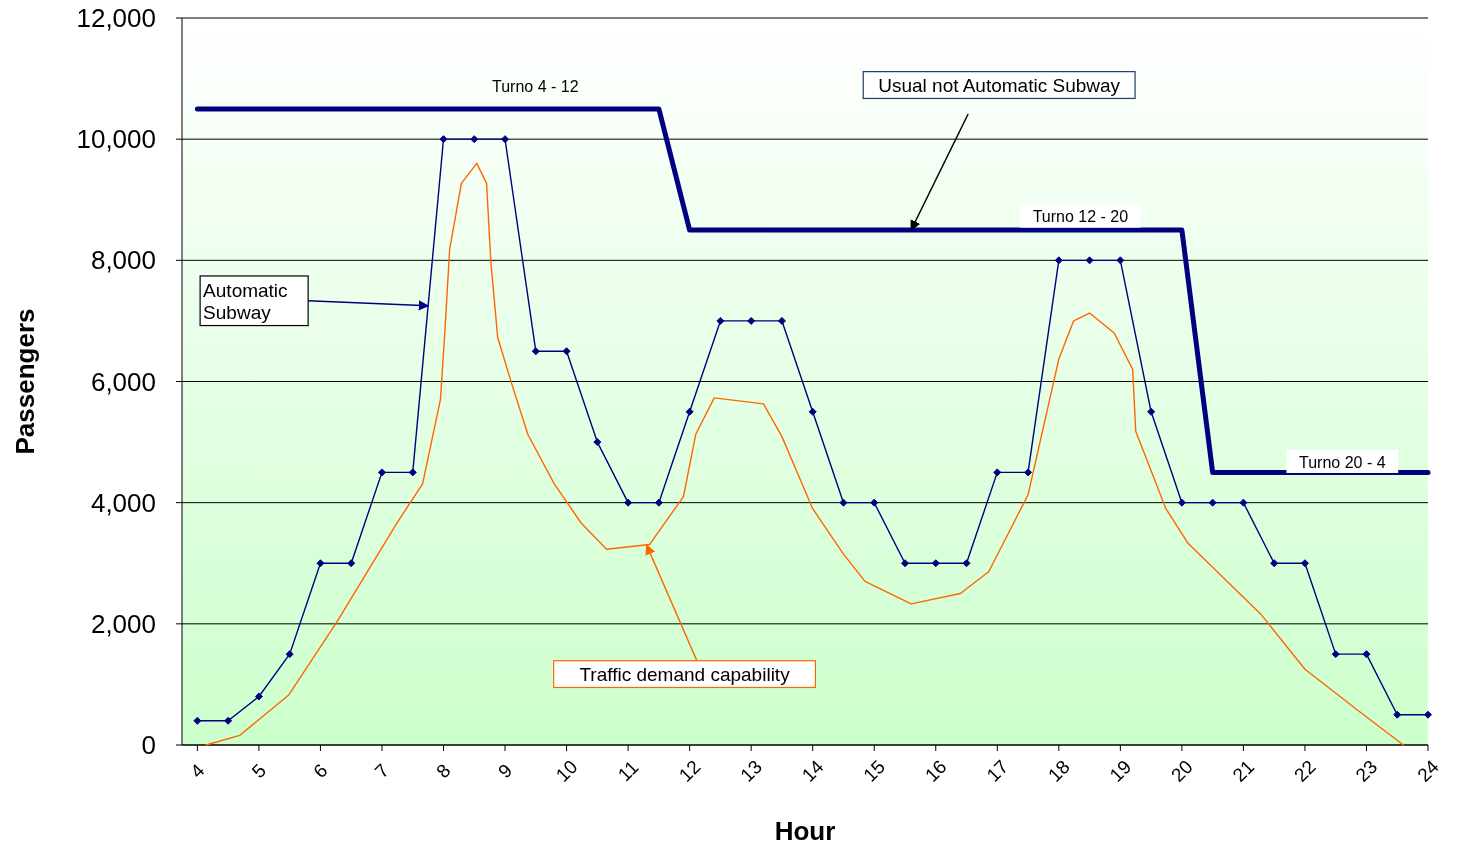 The image size is (1466, 860). What do you see at coordinates (382, 771) in the screenshot?
I see `x-tick-label: 7` at bounding box center [382, 771].